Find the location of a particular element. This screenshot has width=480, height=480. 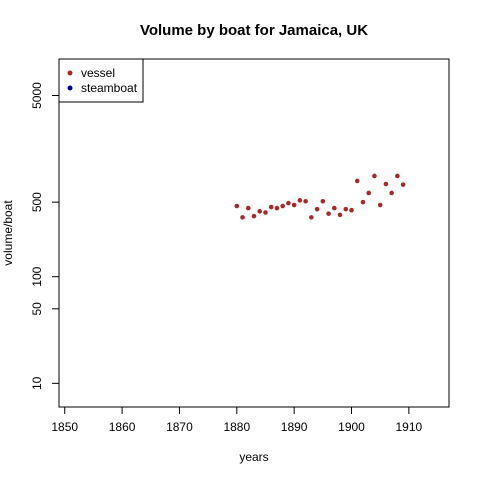

legend-label-vessel: vessel is located at coordinates (98, 73).